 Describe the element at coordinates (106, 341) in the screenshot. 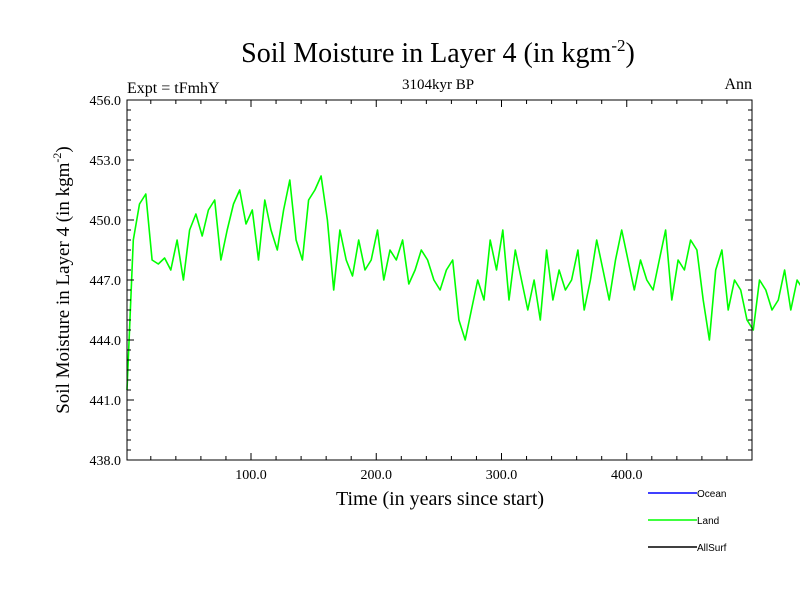

I see `y-tick-label: 444.0` at that location.